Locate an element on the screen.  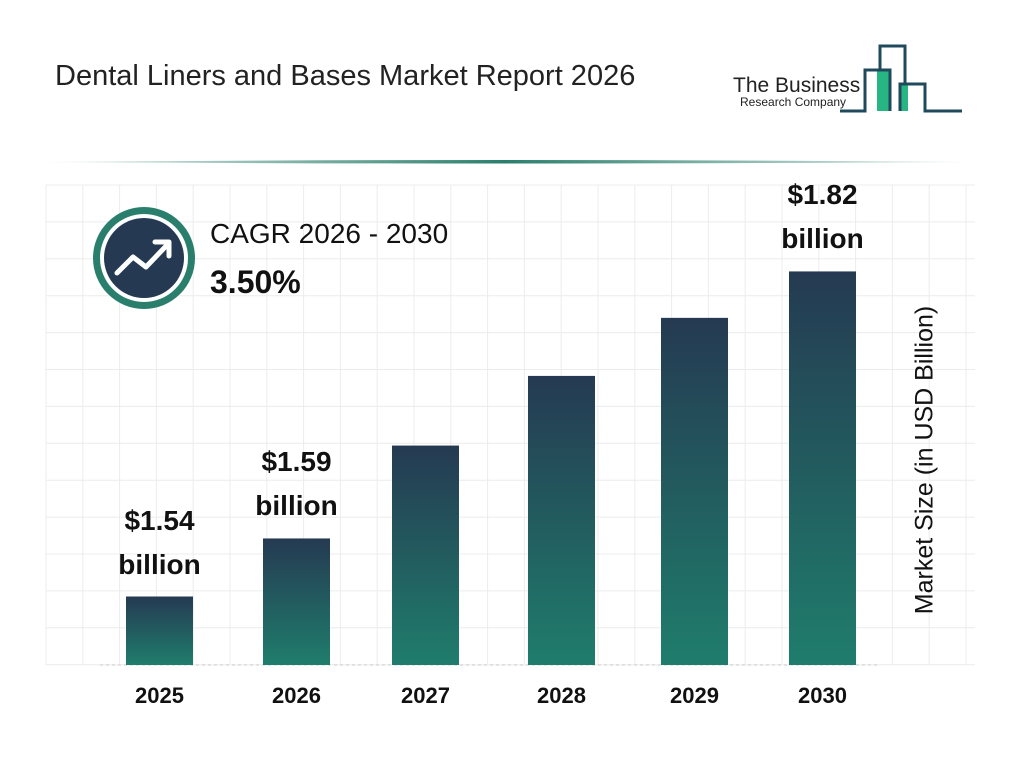
bar-2028 is located at coordinates (561, 520).